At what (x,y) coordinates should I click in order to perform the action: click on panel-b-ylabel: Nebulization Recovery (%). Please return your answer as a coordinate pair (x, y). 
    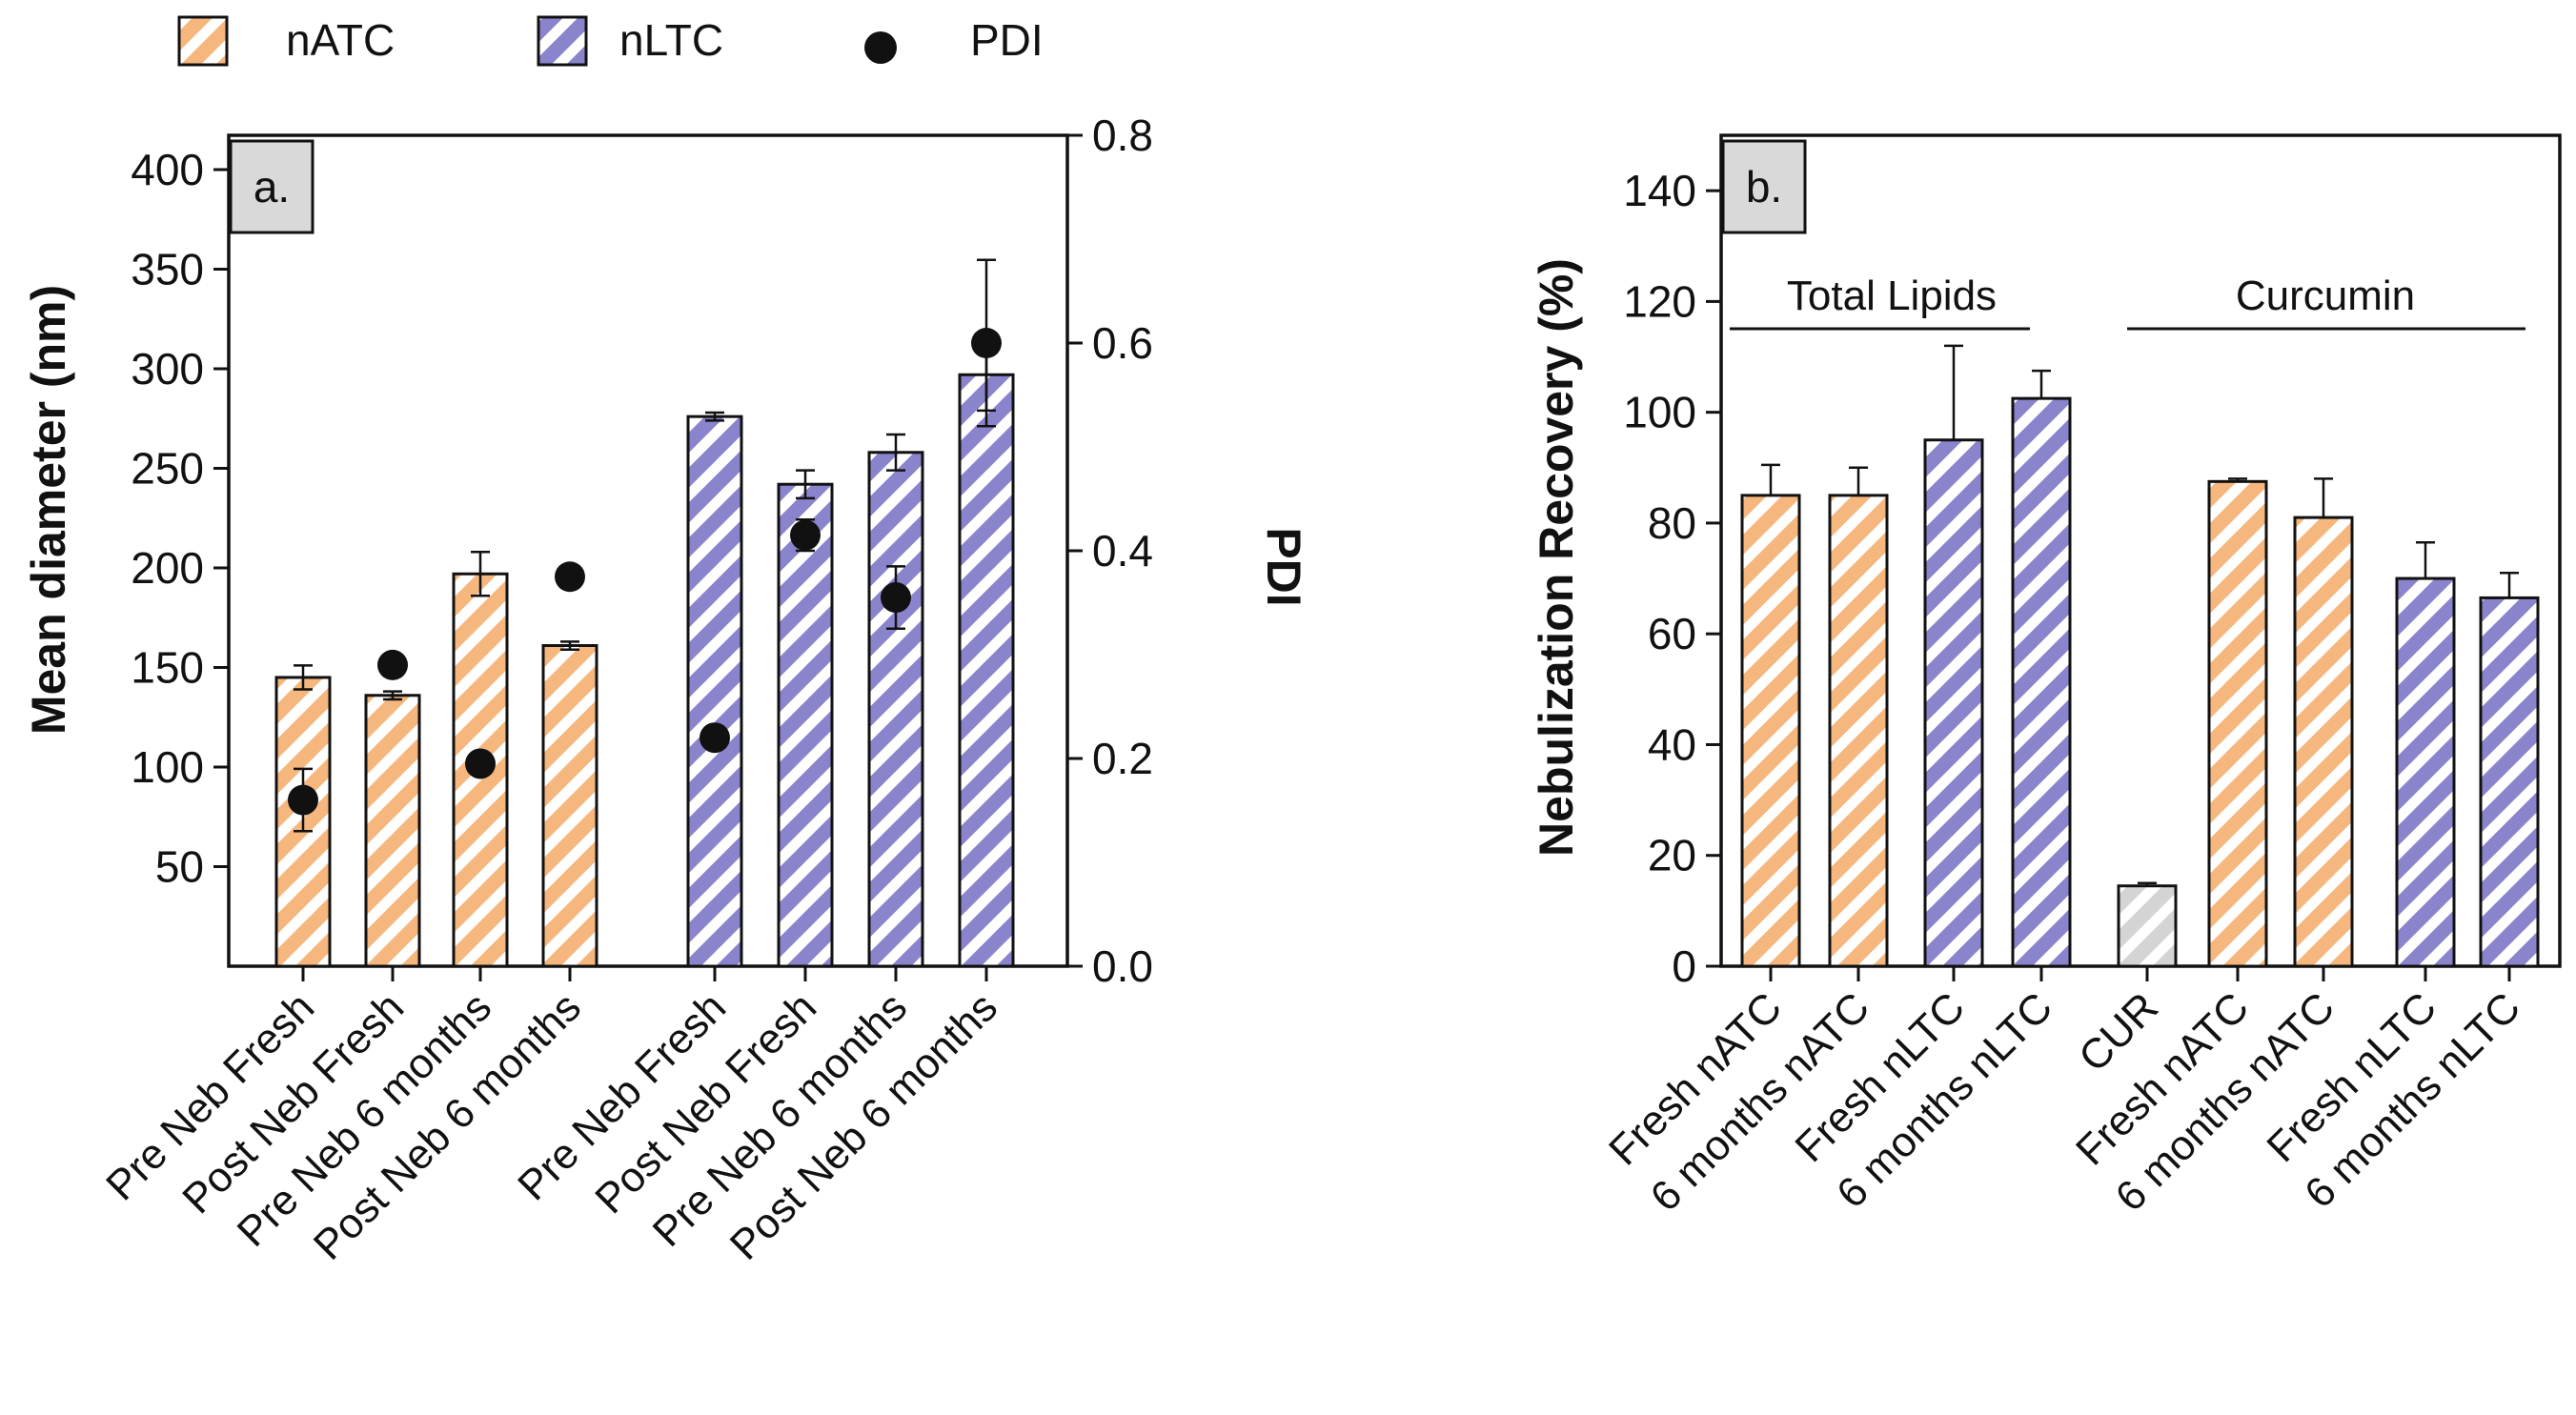
    Looking at the image, I should click on (1556, 557).